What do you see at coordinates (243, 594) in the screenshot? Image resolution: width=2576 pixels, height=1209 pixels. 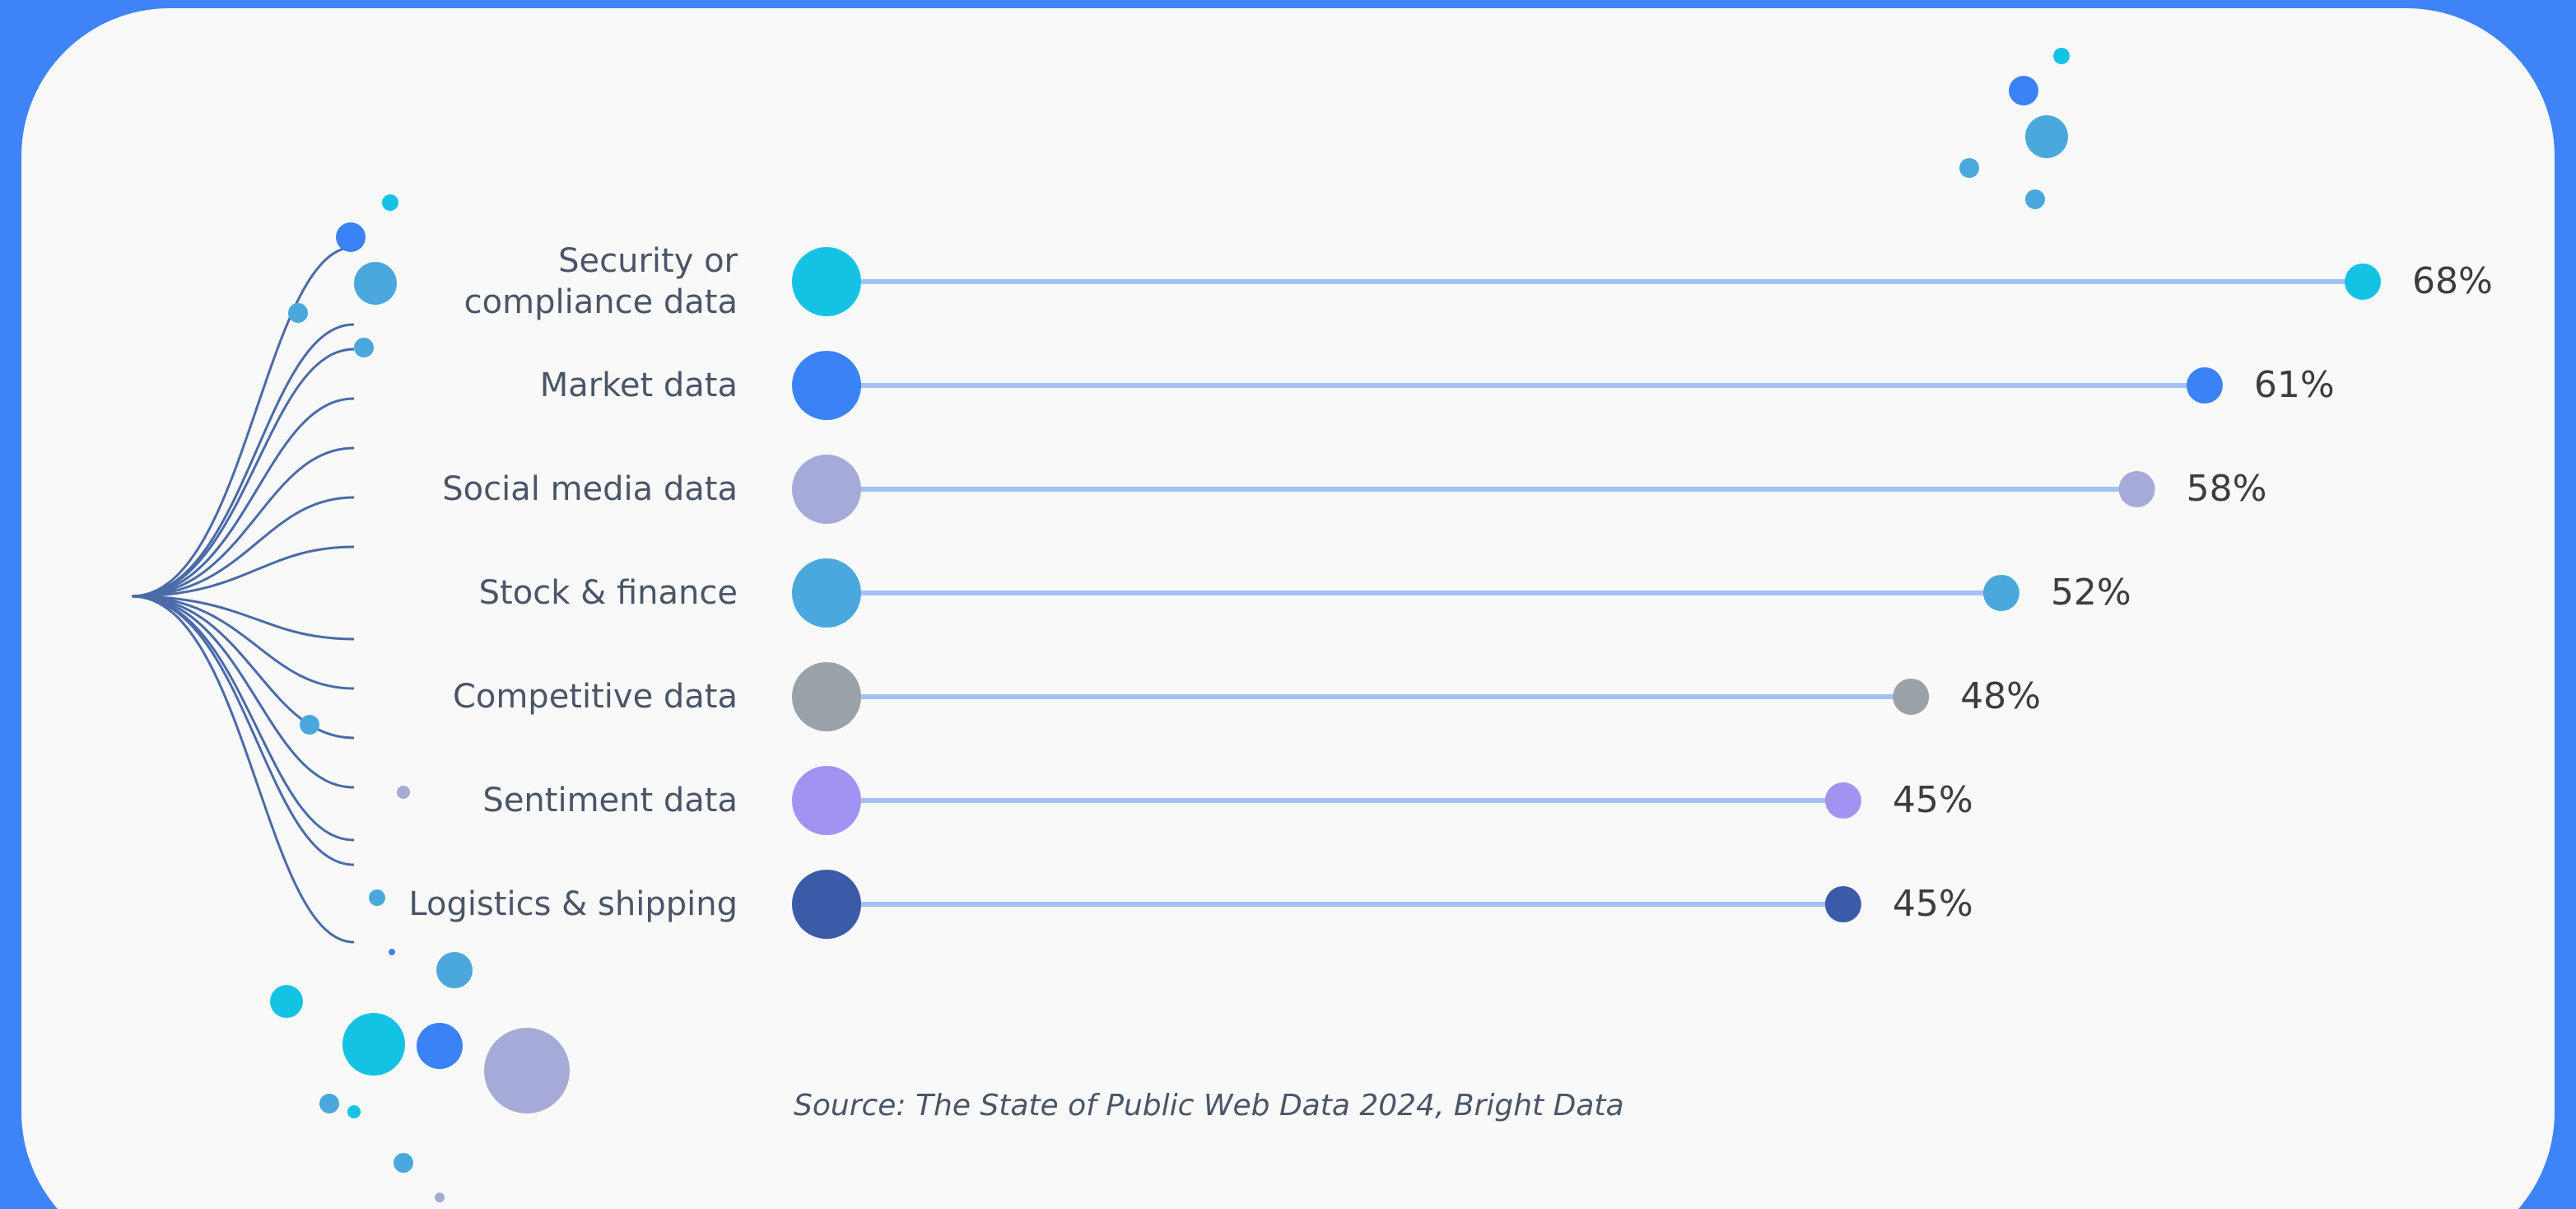 I see `fan-decoration` at bounding box center [243, 594].